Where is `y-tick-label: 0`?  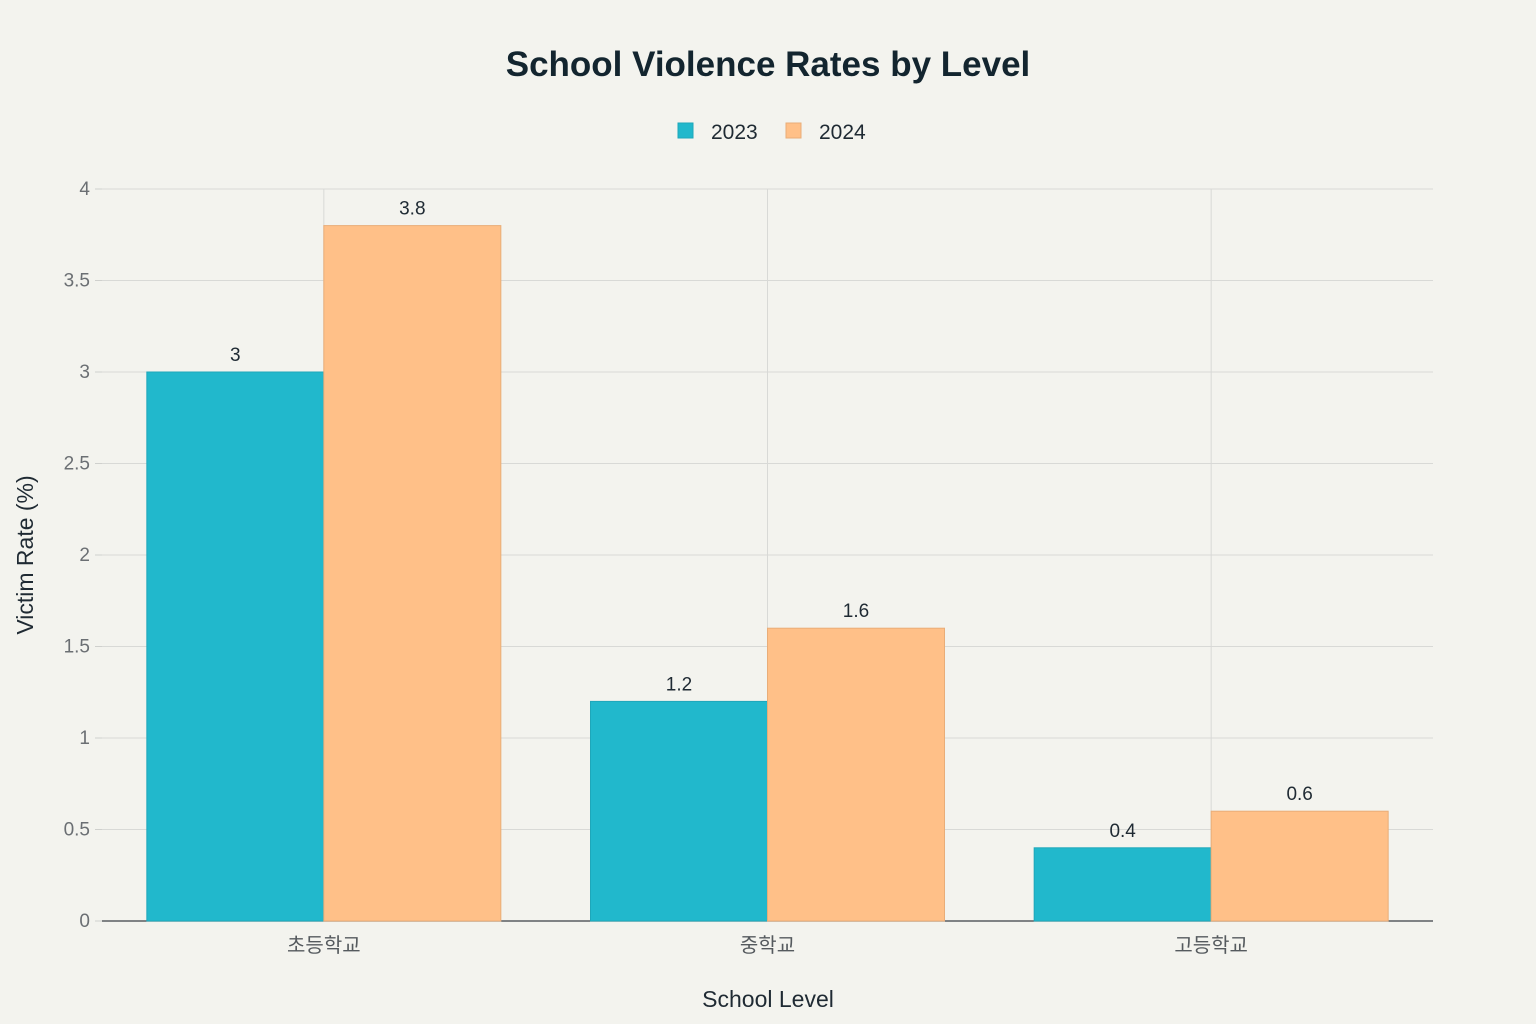 y-tick-label: 0 is located at coordinates (84, 921).